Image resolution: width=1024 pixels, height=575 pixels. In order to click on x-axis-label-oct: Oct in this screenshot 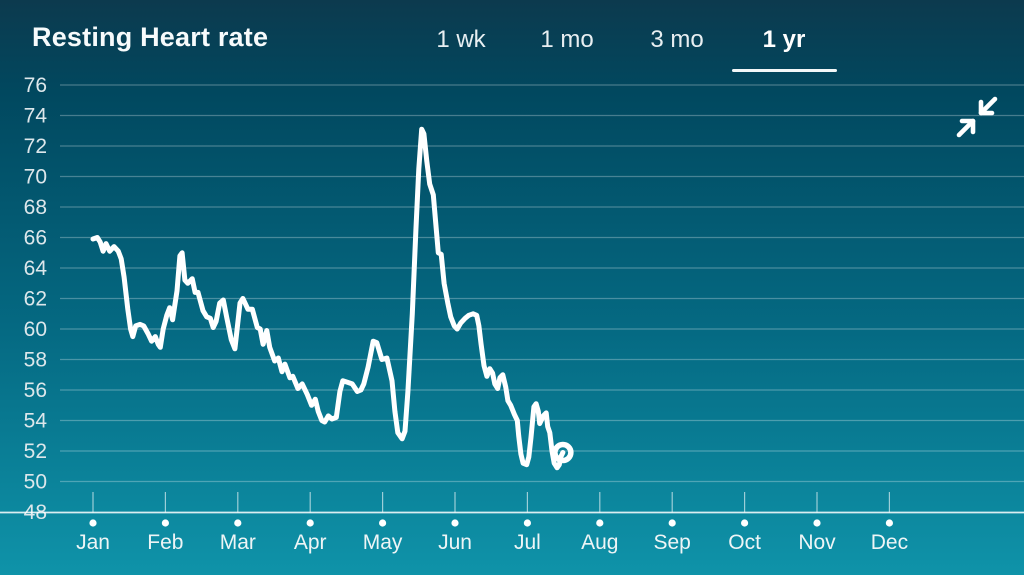, I will do `click(744, 542)`.